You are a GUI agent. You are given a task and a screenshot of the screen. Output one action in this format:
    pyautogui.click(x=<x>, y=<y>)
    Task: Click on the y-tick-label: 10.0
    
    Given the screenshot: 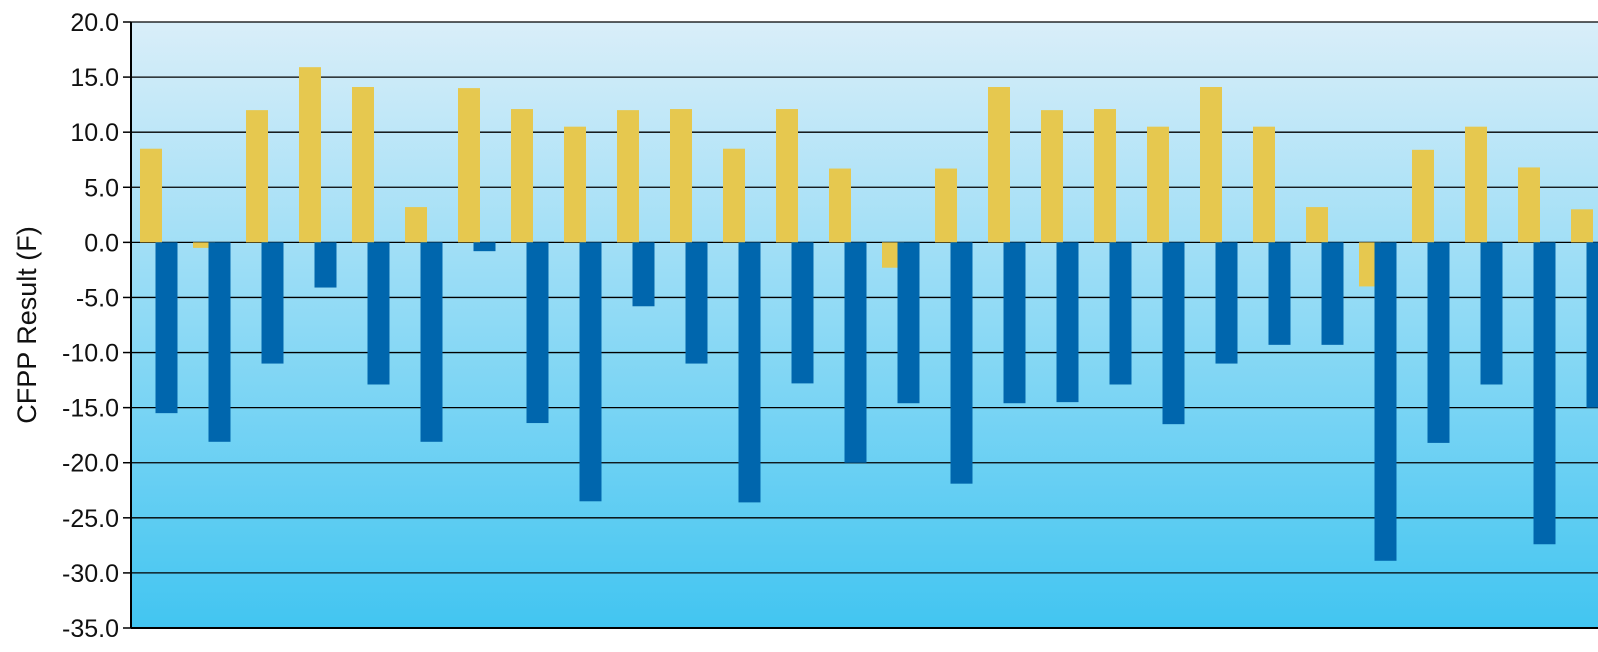 What is the action you would take?
    pyautogui.click(x=94, y=133)
    